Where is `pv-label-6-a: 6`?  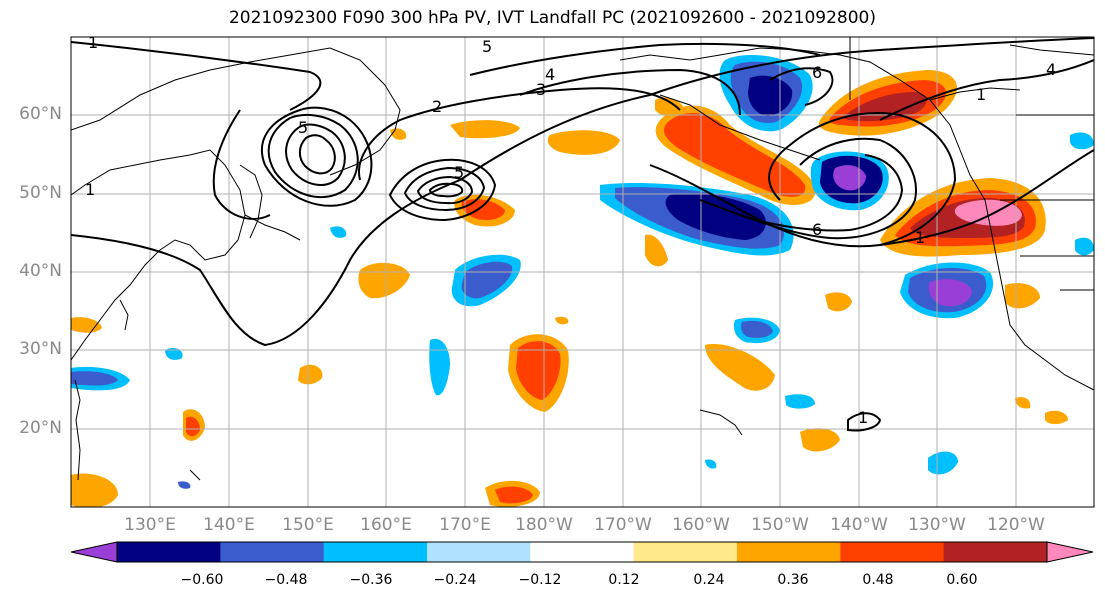 pv-label-6-a: 6 is located at coordinates (817, 72).